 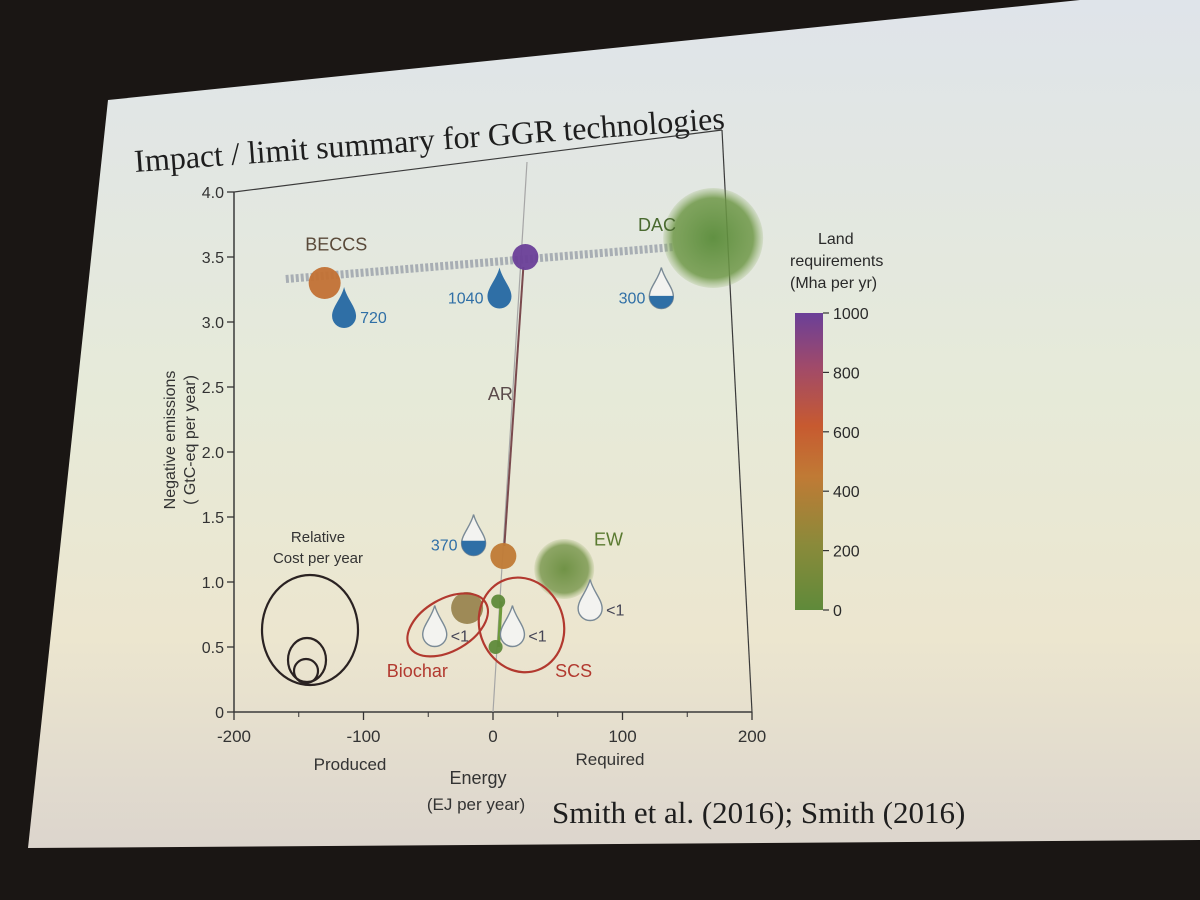 What do you see at coordinates (514, 406) in the screenshot?
I see `ar-connector` at bounding box center [514, 406].